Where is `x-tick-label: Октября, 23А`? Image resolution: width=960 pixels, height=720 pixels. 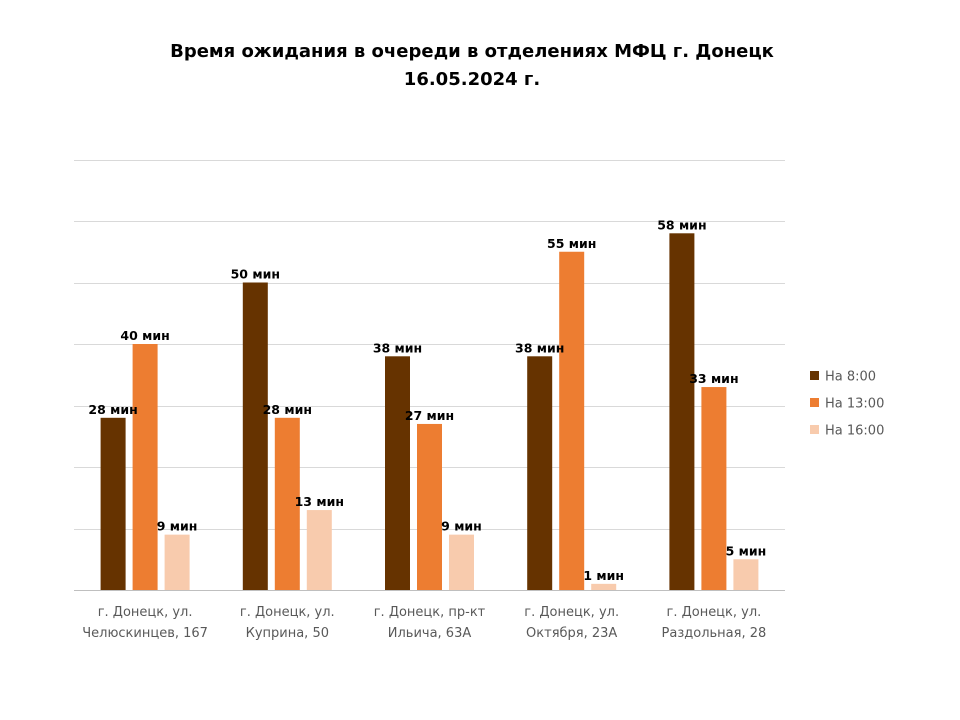 x-tick-label: Октября, 23А is located at coordinates (571, 633).